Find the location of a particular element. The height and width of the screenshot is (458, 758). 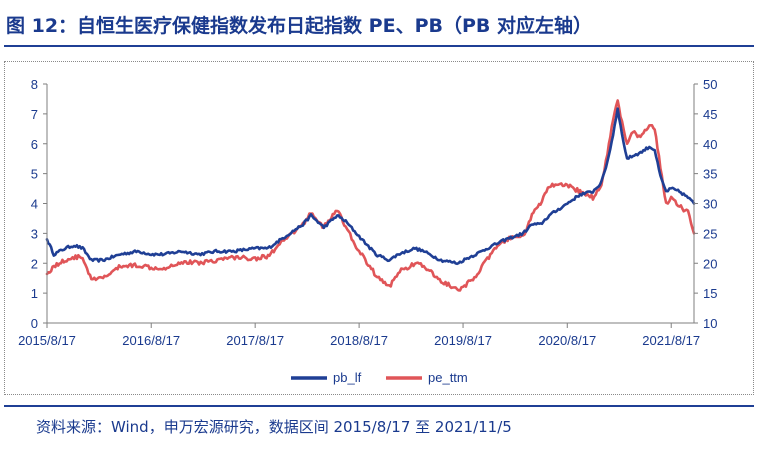

y-left-tick-label: 8 is located at coordinates (34, 84).